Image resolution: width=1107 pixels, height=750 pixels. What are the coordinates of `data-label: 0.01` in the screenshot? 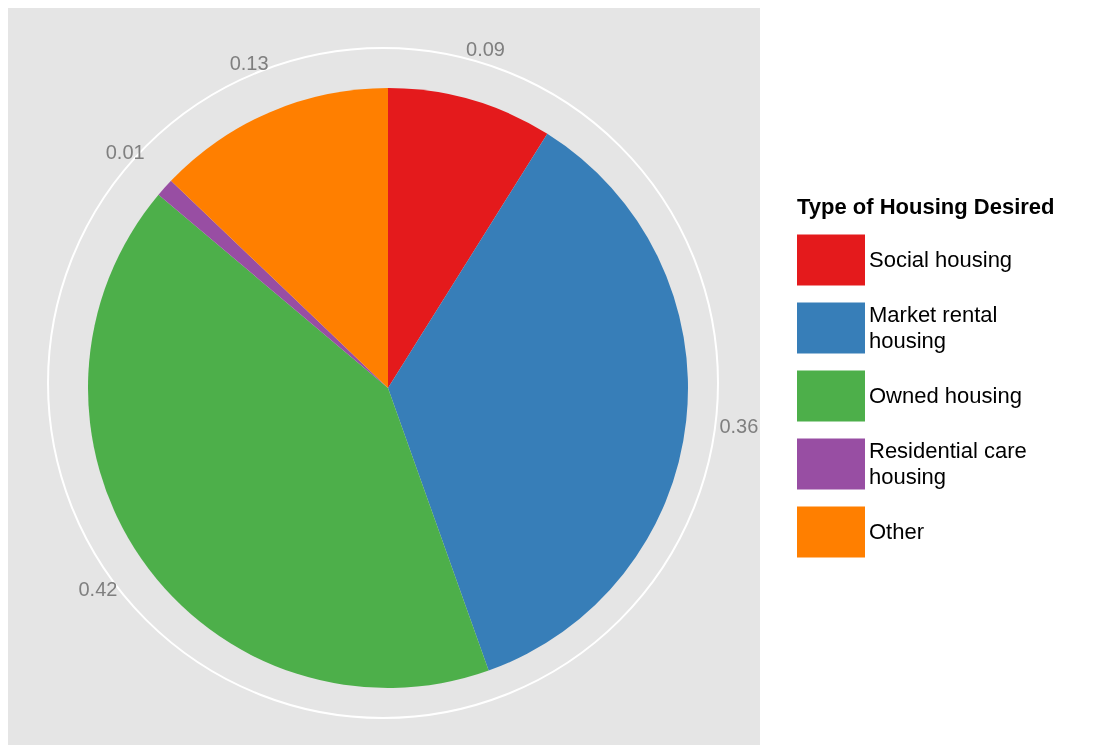 It's located at (125, 152).